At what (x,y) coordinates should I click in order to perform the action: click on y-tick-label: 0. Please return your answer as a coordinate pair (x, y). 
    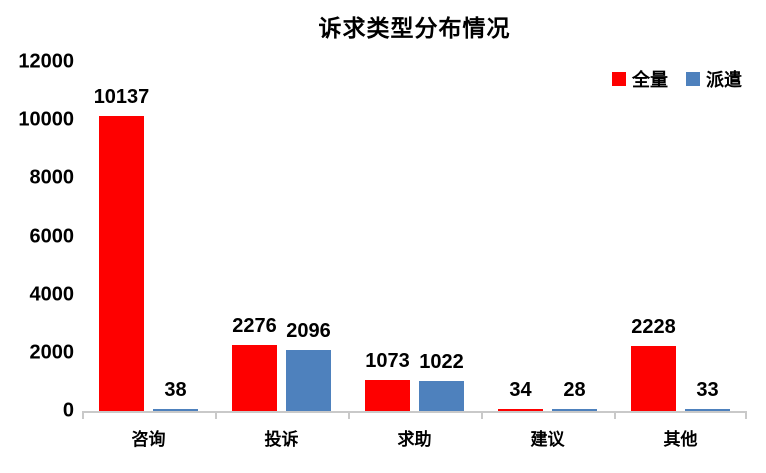
    Looking at the image, I should click on (68, 410).